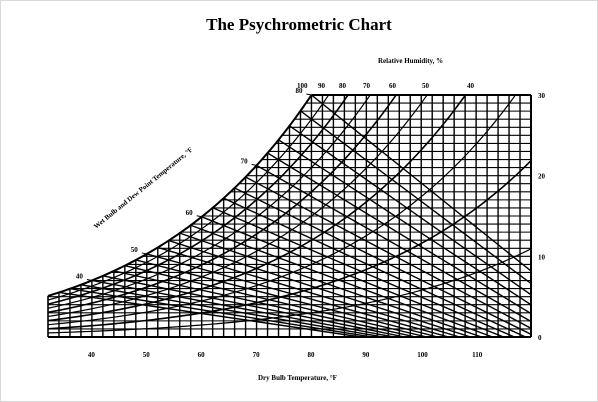 The image size is (598, 402). Describe the element at coordinates (92, 355) in the screenshot. I see `x-tick-label: 40` at that location.